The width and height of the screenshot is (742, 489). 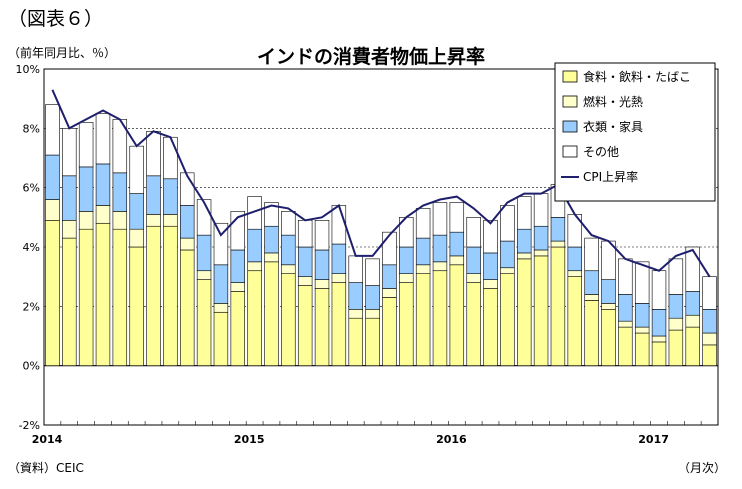 What do you see at coordinates (570, 101) in the screenshot?
I see `legend-swatch-fuel` at bounding box center [570, 101].